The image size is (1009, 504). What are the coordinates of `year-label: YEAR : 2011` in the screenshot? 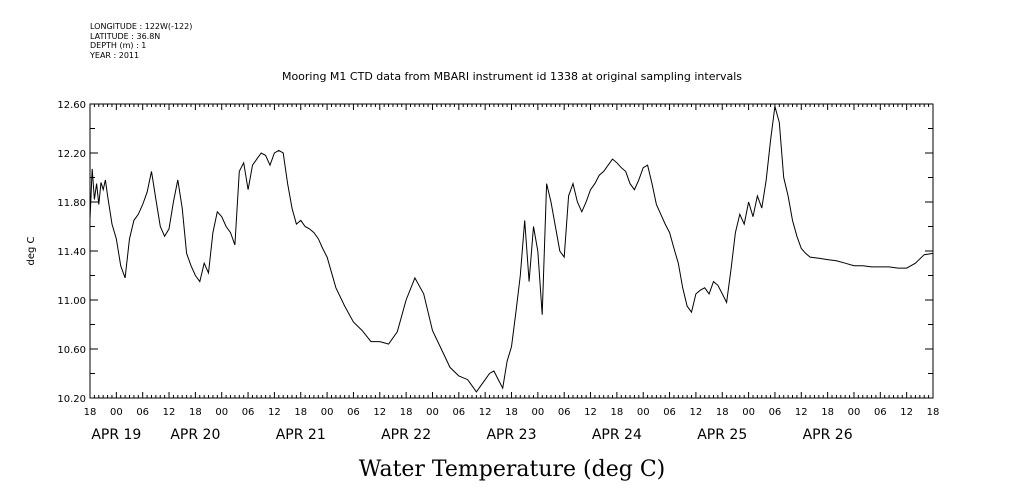 It's located at (115, 55).